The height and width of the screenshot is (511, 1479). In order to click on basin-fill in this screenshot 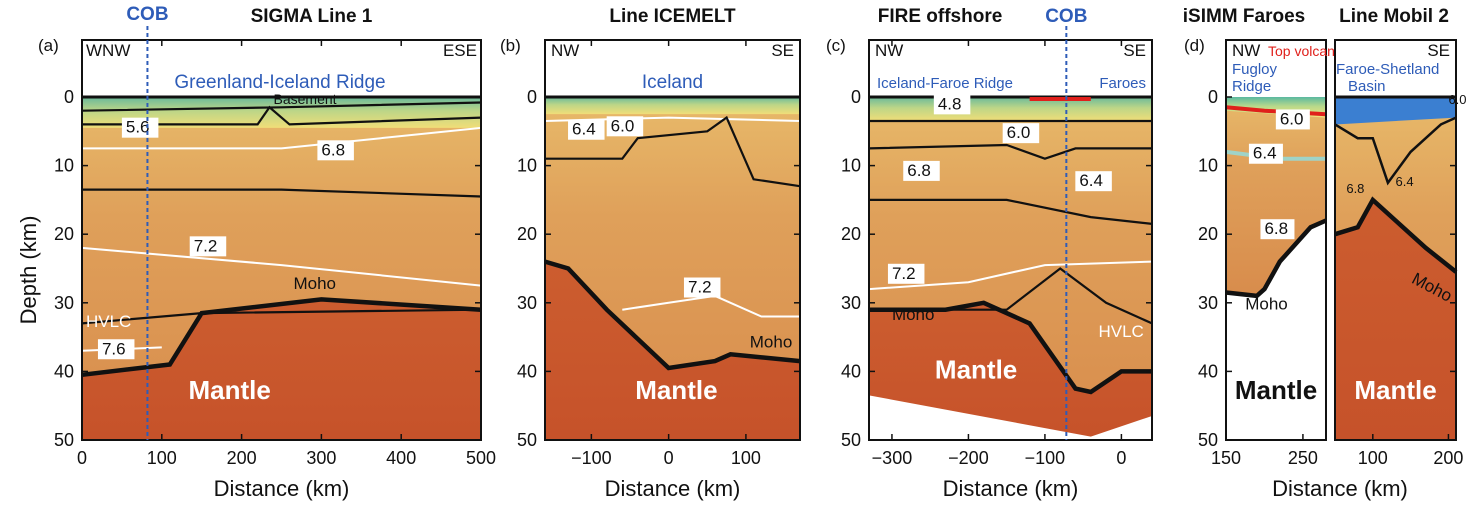, I will do `click(1395, 111)`.